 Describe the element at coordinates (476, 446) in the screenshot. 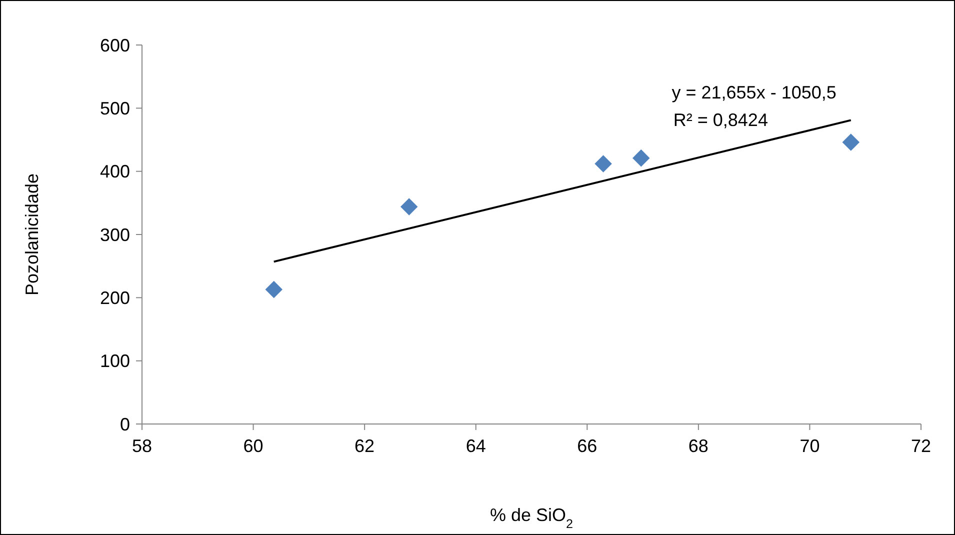

I see `x-tick-label: 64` at that location.